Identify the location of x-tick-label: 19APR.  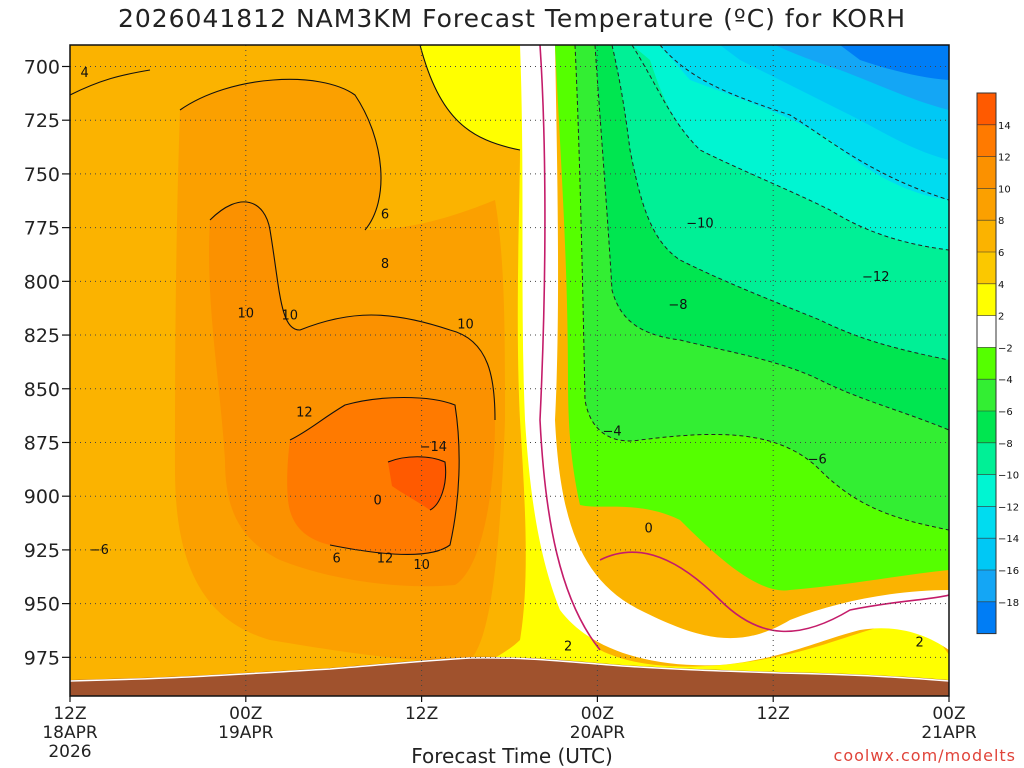
(246, 733).